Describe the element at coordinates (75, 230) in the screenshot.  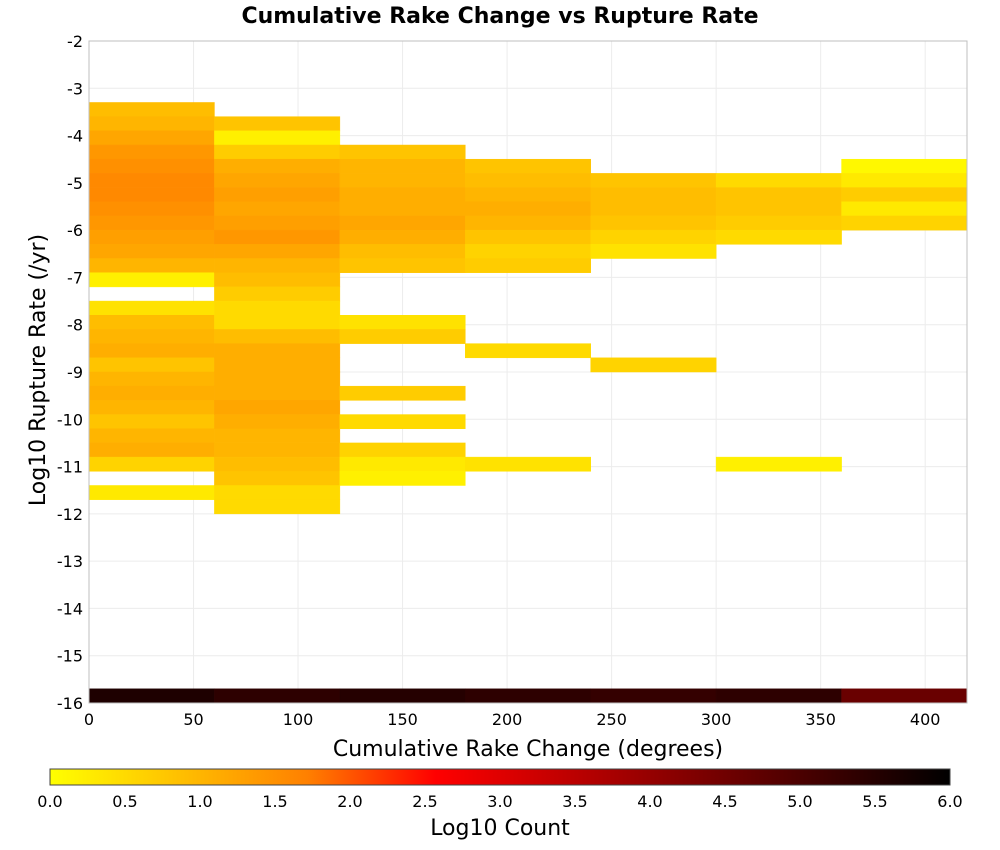
I see `y-tick-label: -6` at that location.